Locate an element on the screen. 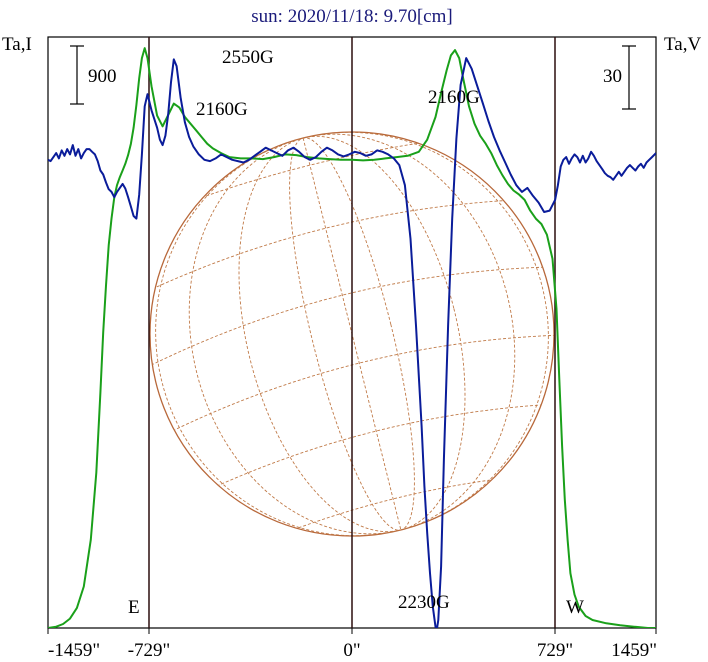  y-left-label: Ta,I is located at coordinates (17, 44).